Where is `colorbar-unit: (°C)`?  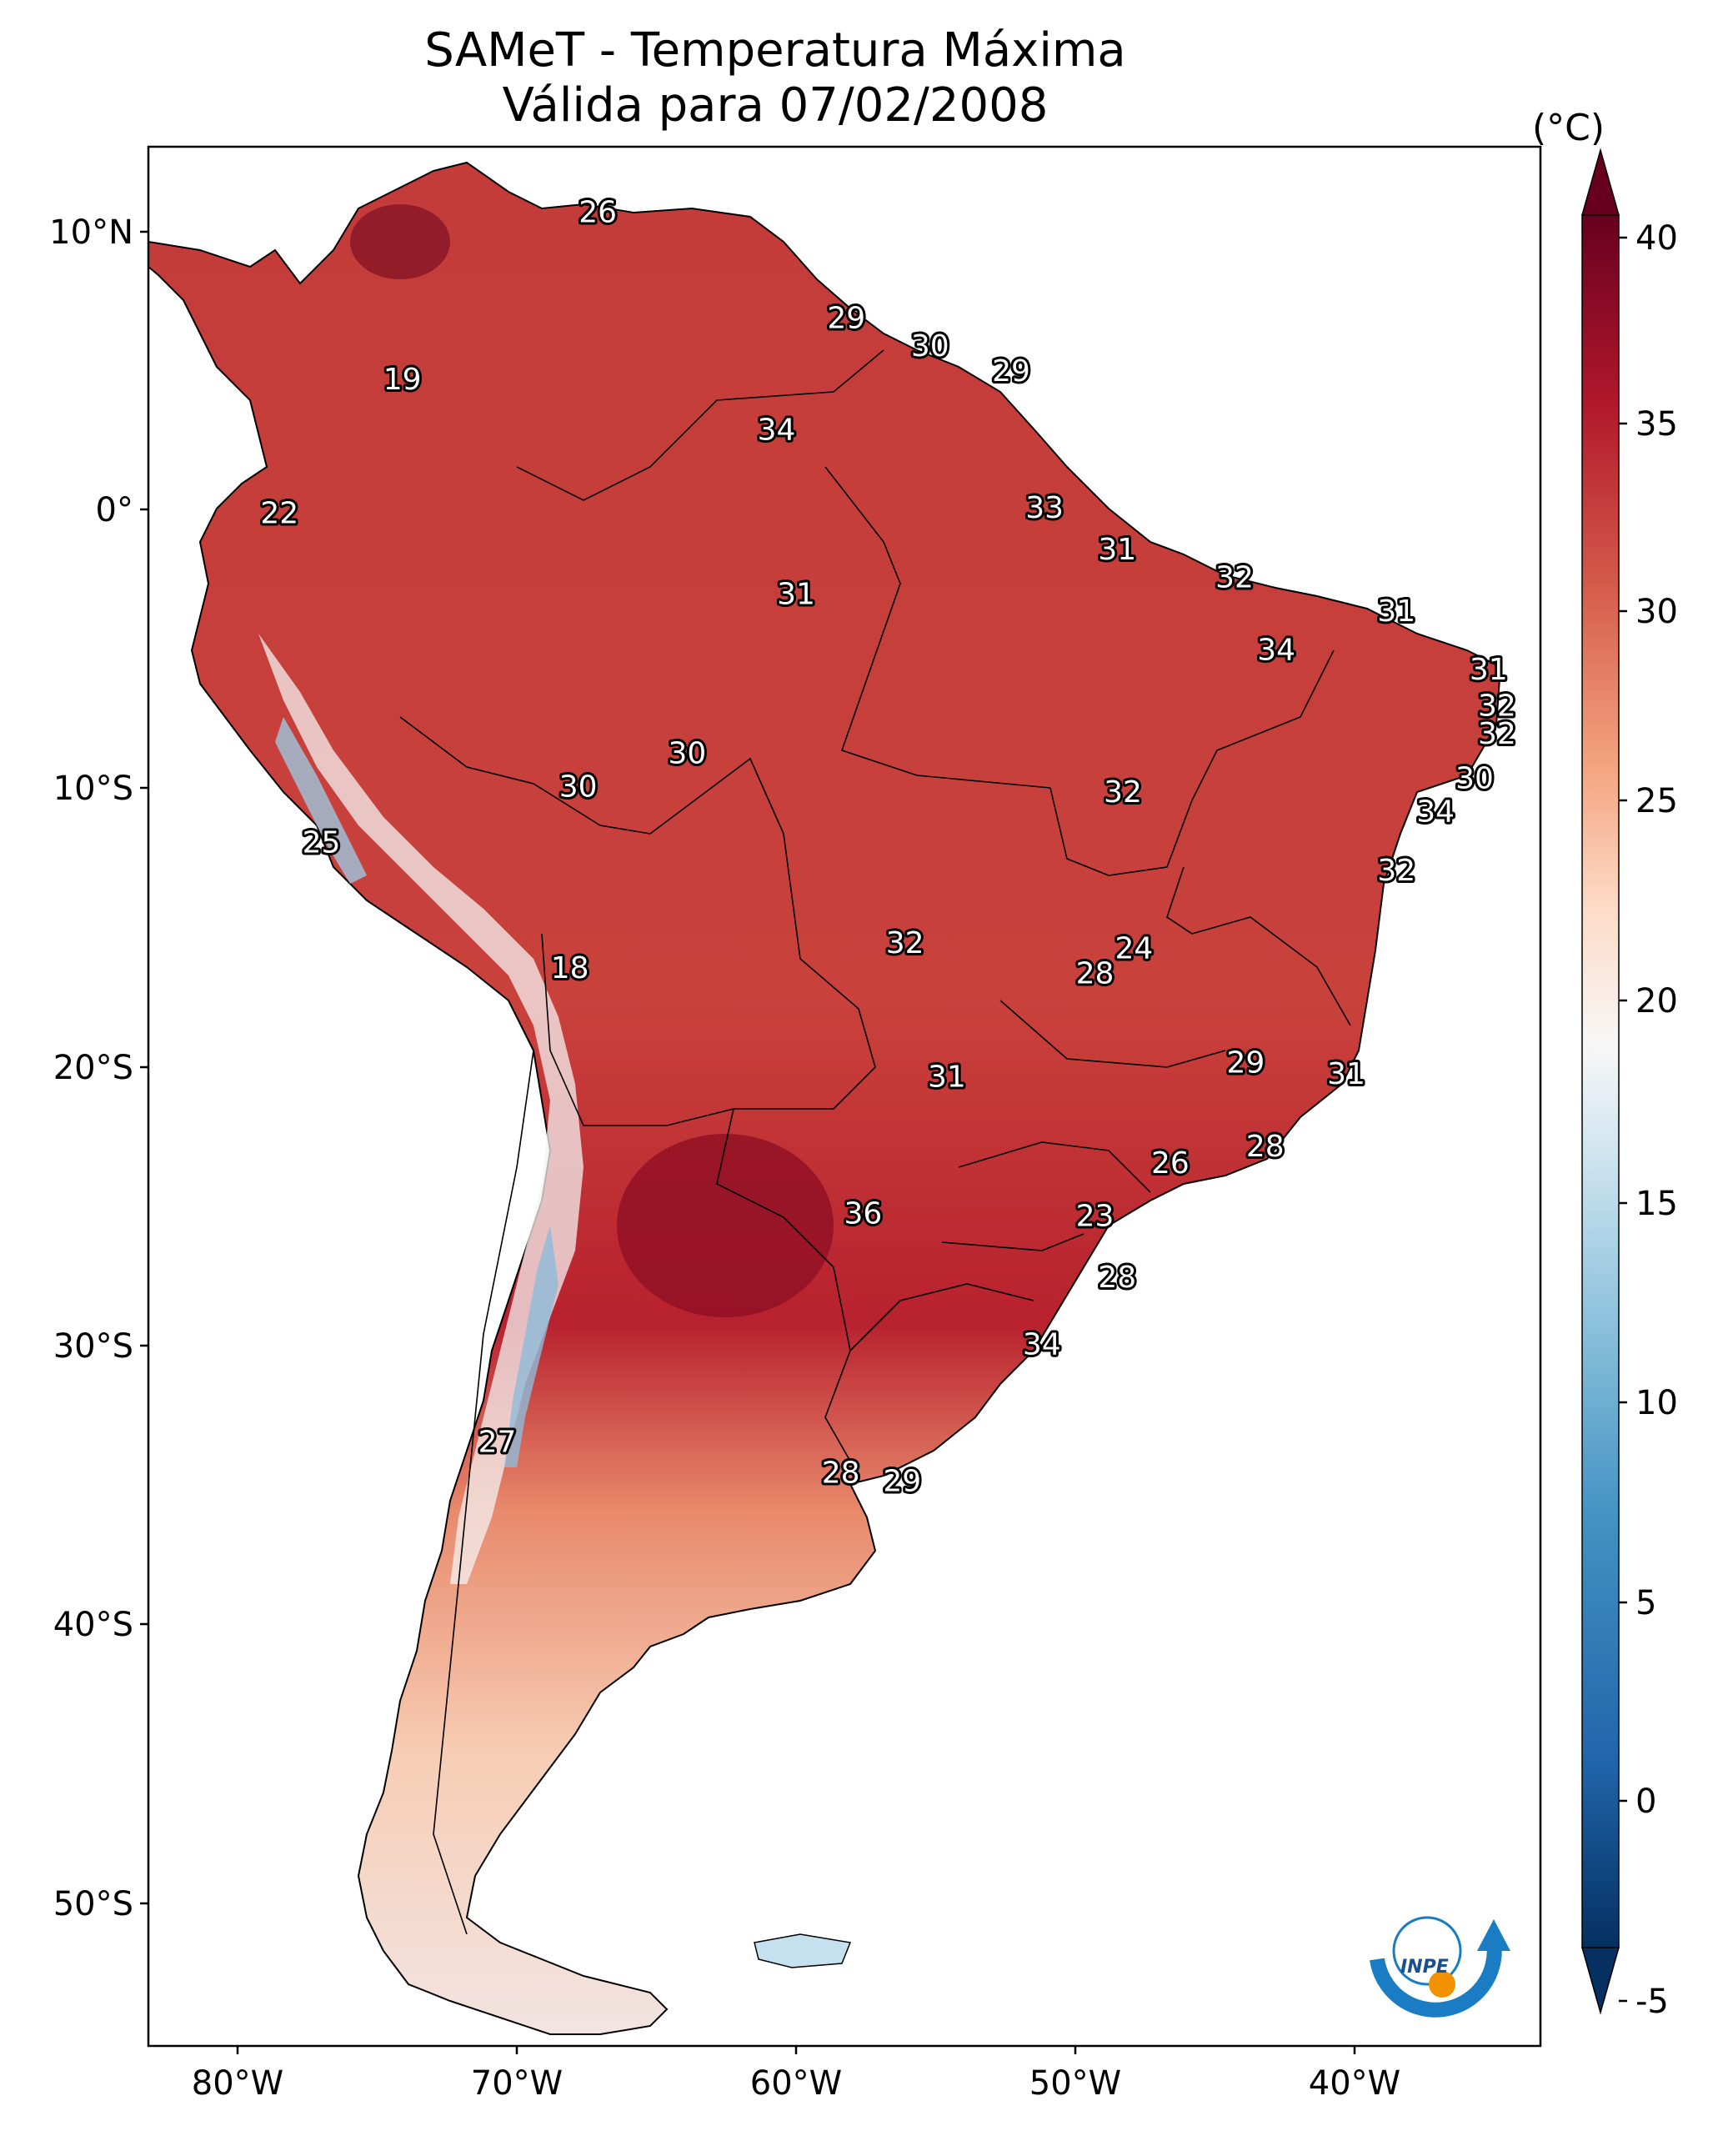
colorbar-unit: (°C) is located at coordinates (1569, 128).